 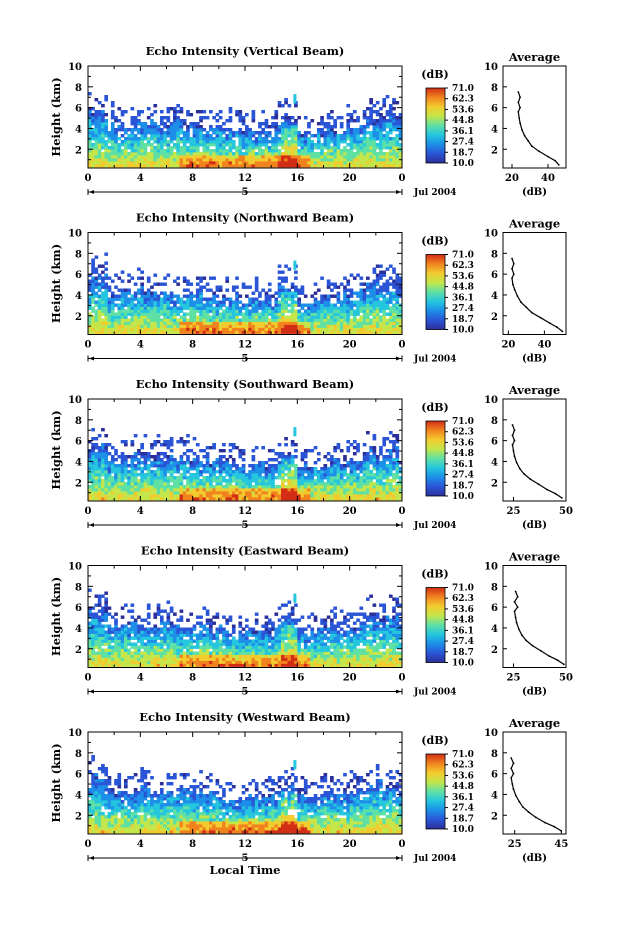 What do you see at coordinates (494, 88) in the screenshot?
I see `profile-y-tick-label: 8` at bounding box center [494, 88].